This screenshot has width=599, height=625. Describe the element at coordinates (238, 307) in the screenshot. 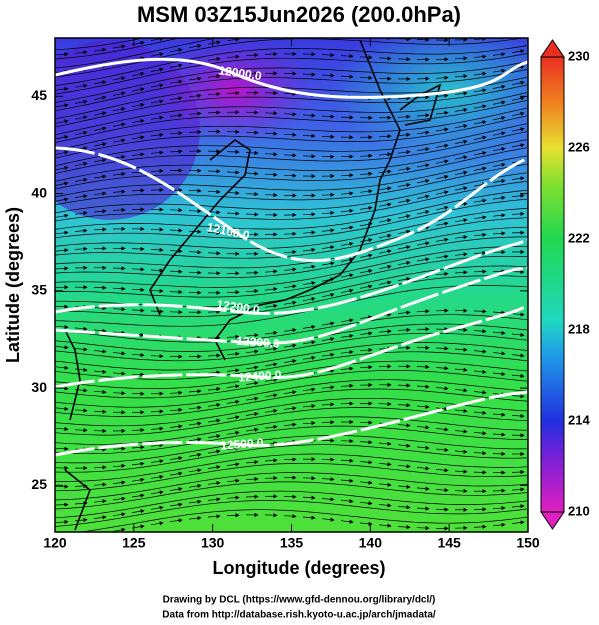

I see `contour-label: 12200.0` at that location.